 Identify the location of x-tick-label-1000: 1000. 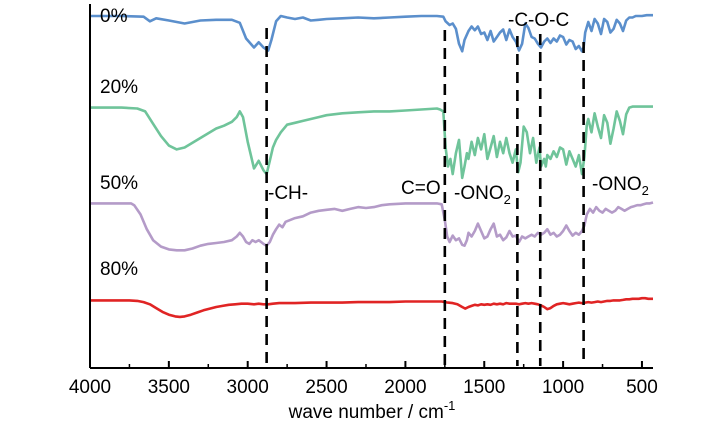
(563, 387).